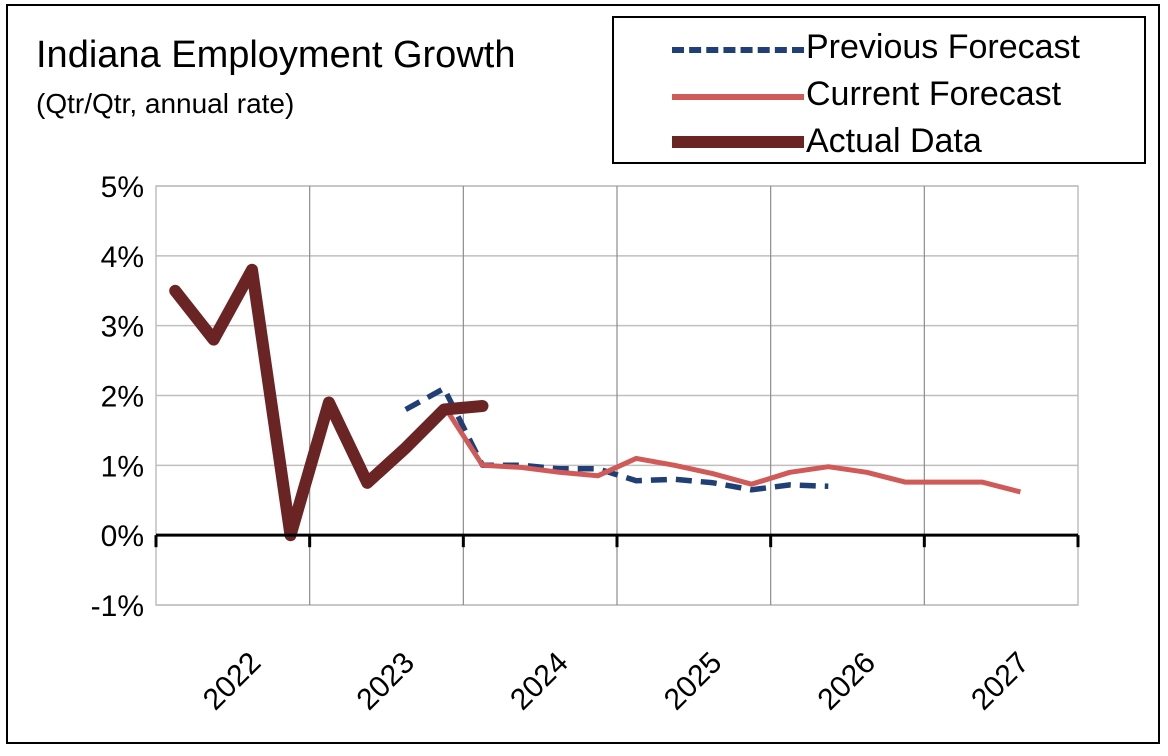  What do you see at coordinates (165, 103) in the screenshot?
I see `chart-subtitle: (Qtr/Qtr, annual rate)` at bounding box center [165, 103].